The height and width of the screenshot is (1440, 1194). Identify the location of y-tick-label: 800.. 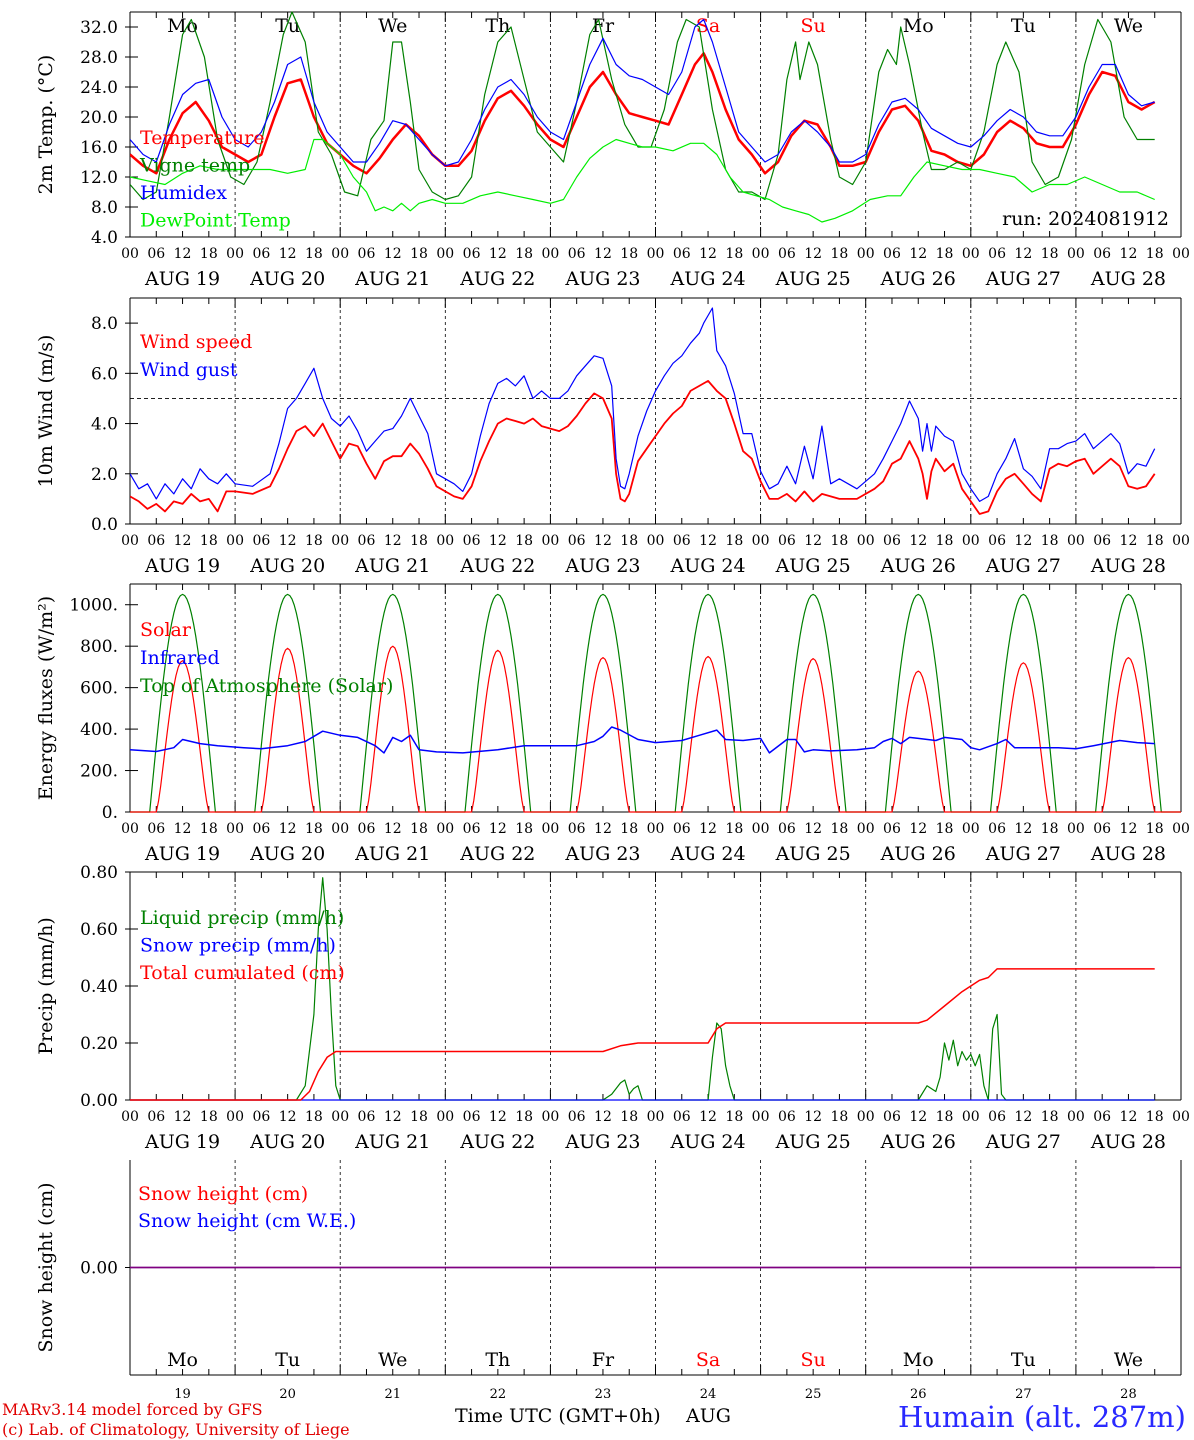
(99, 647).